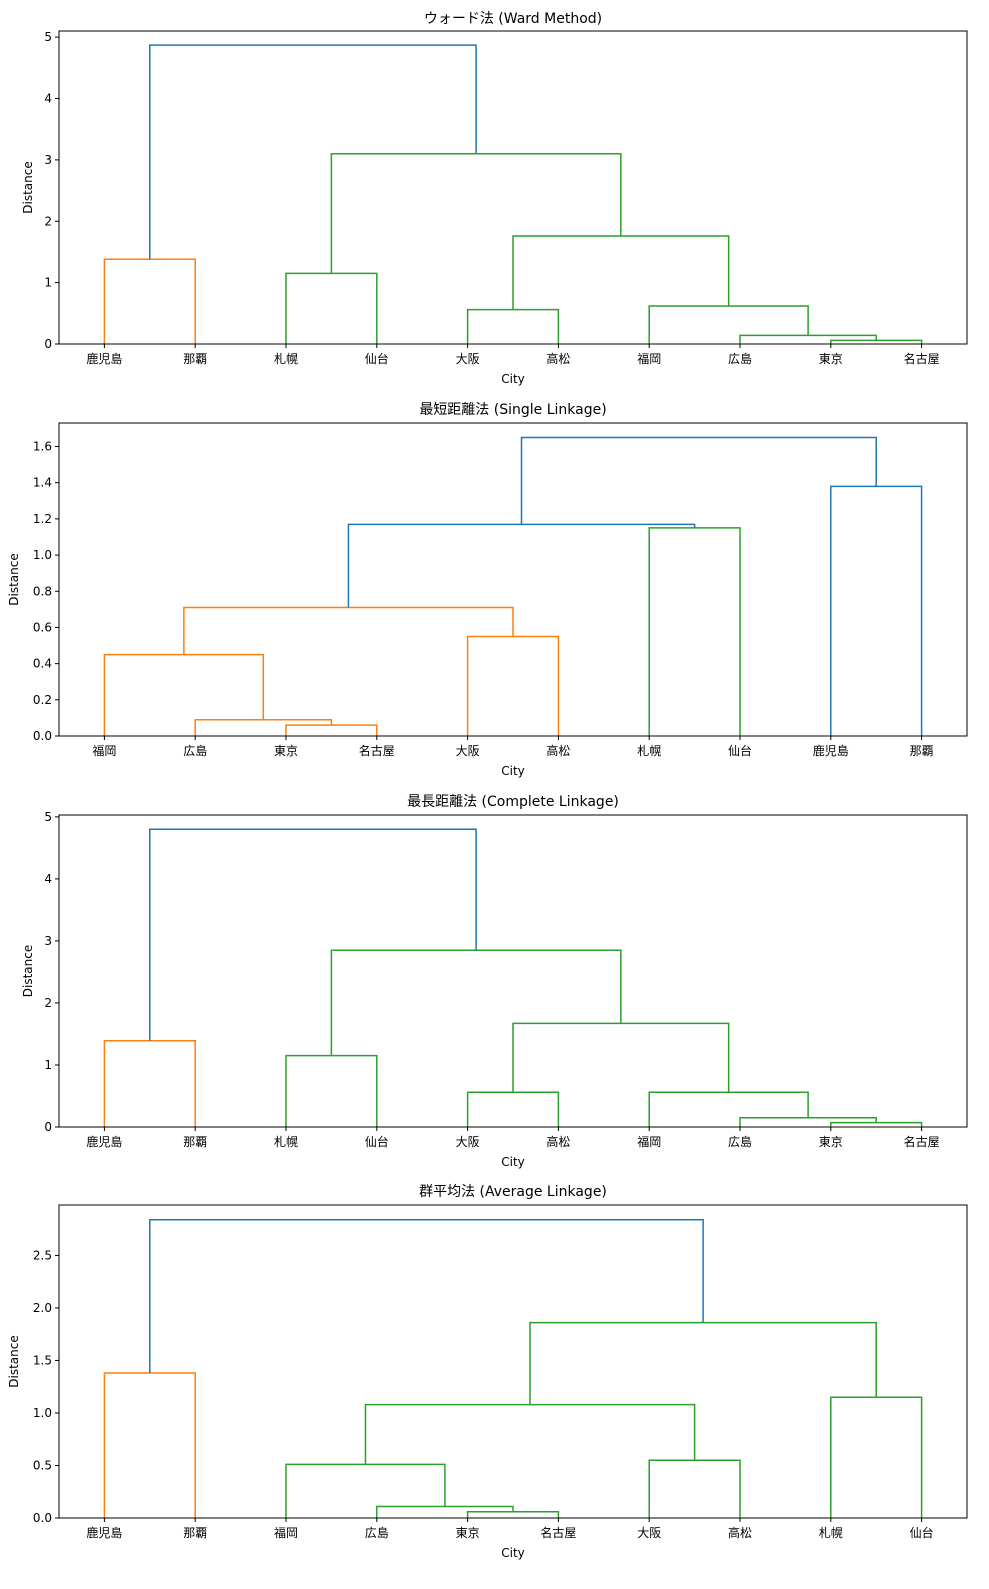 This screenshot has width=989, height=1589. What do you see at coordinates (42, 483) in the screenshot?
I see `y-tick-label: 1.4` at bounding box center [42, 483].